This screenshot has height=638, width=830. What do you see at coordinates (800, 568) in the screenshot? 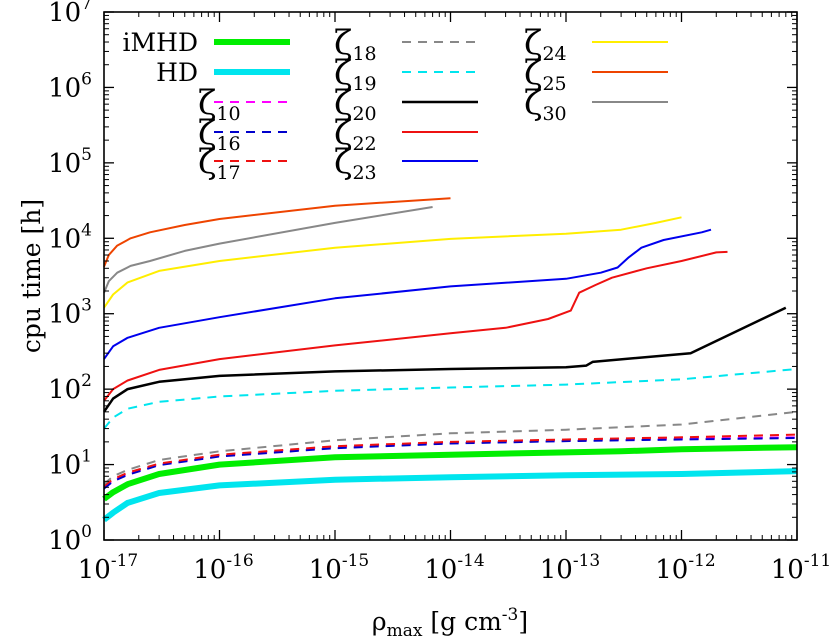
I see `x-tick-label: 10-11` at bounding box center [800, 568].